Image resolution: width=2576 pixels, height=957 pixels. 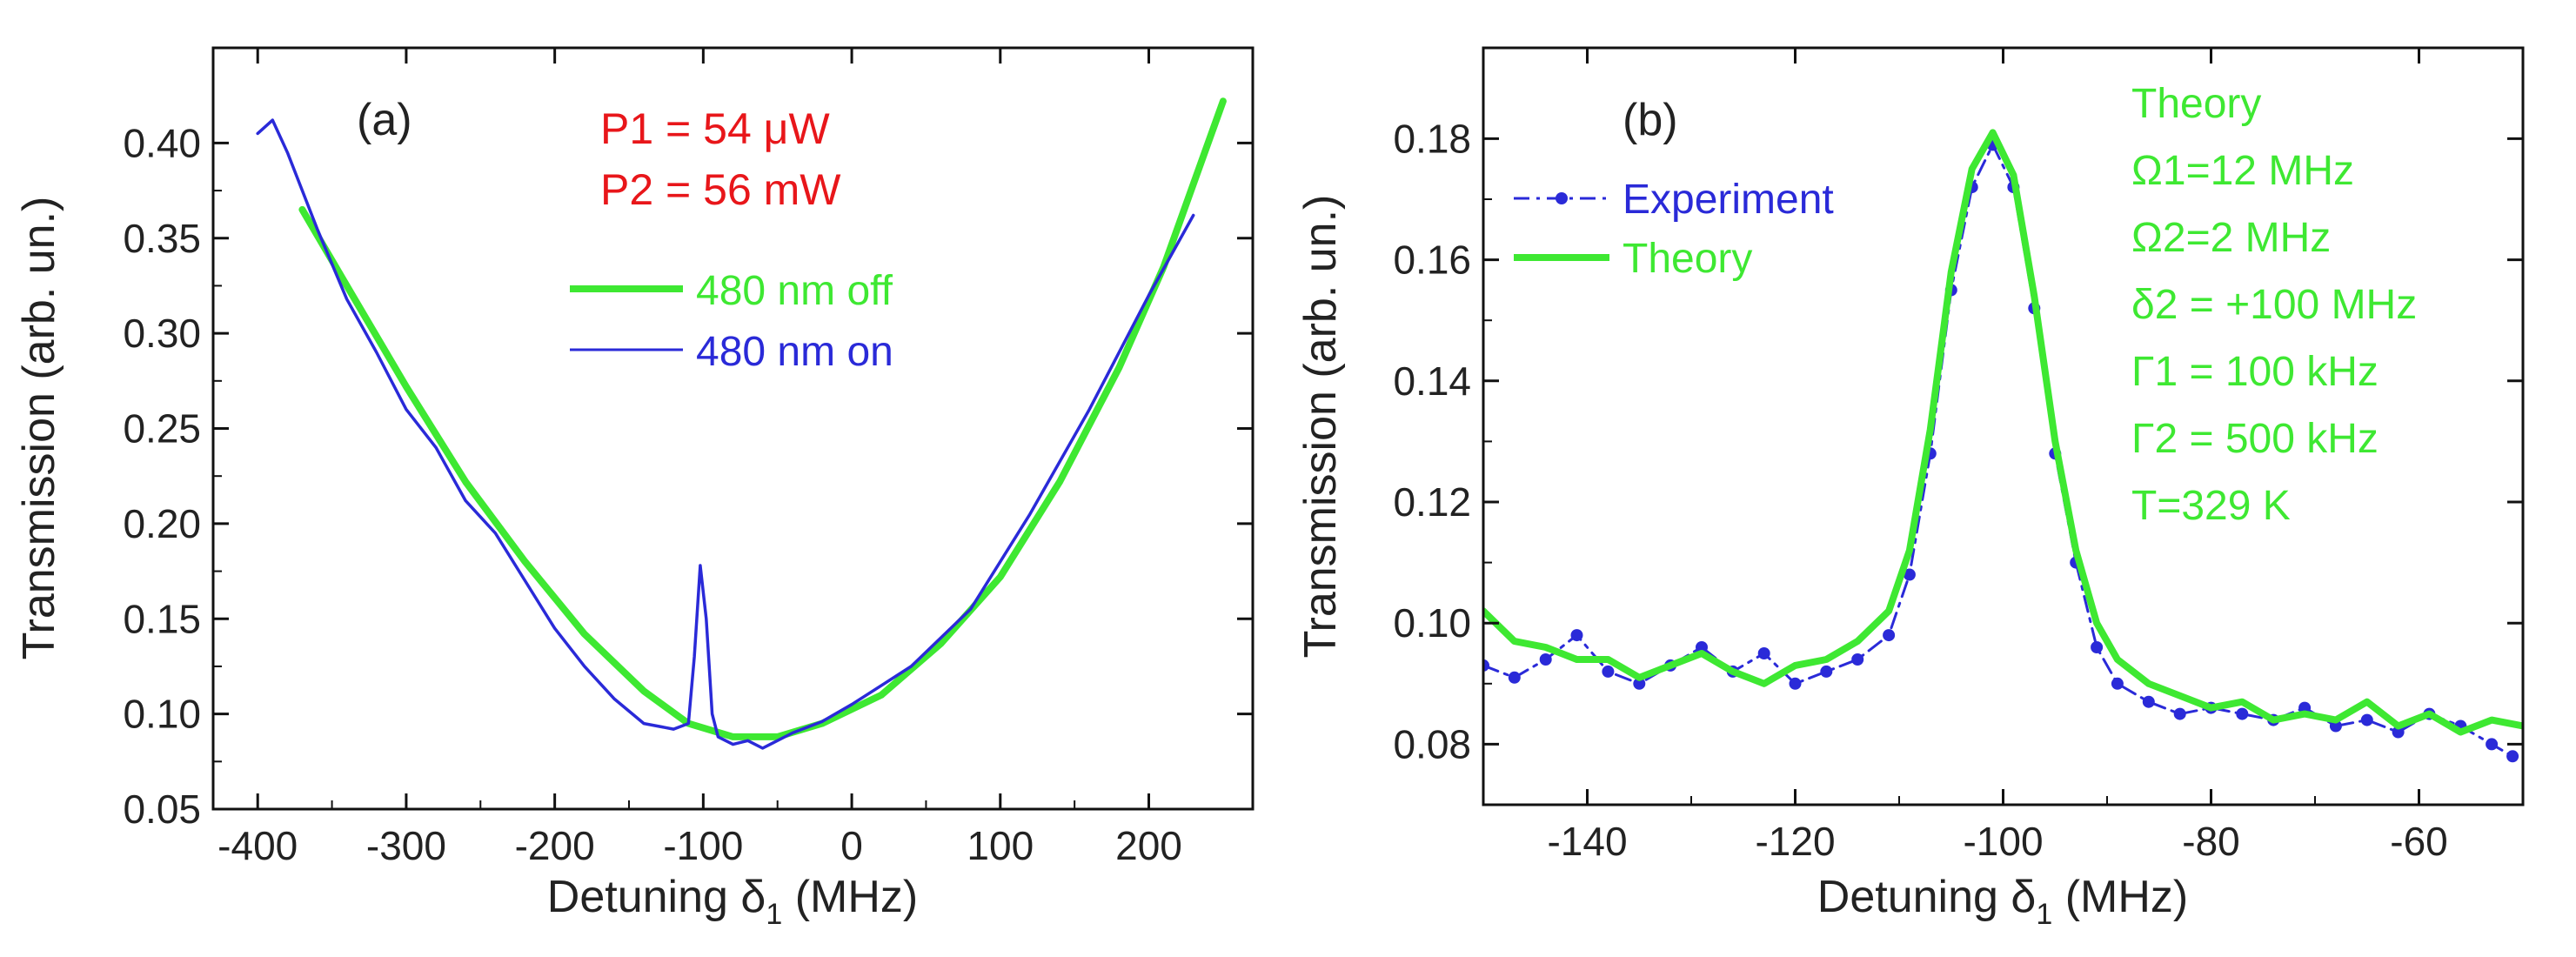 What do you see at coordinates (1148, 845) in the screenshot?
I see `panel-a-x-tick-label: 200` at bounding box center [1148, 845].